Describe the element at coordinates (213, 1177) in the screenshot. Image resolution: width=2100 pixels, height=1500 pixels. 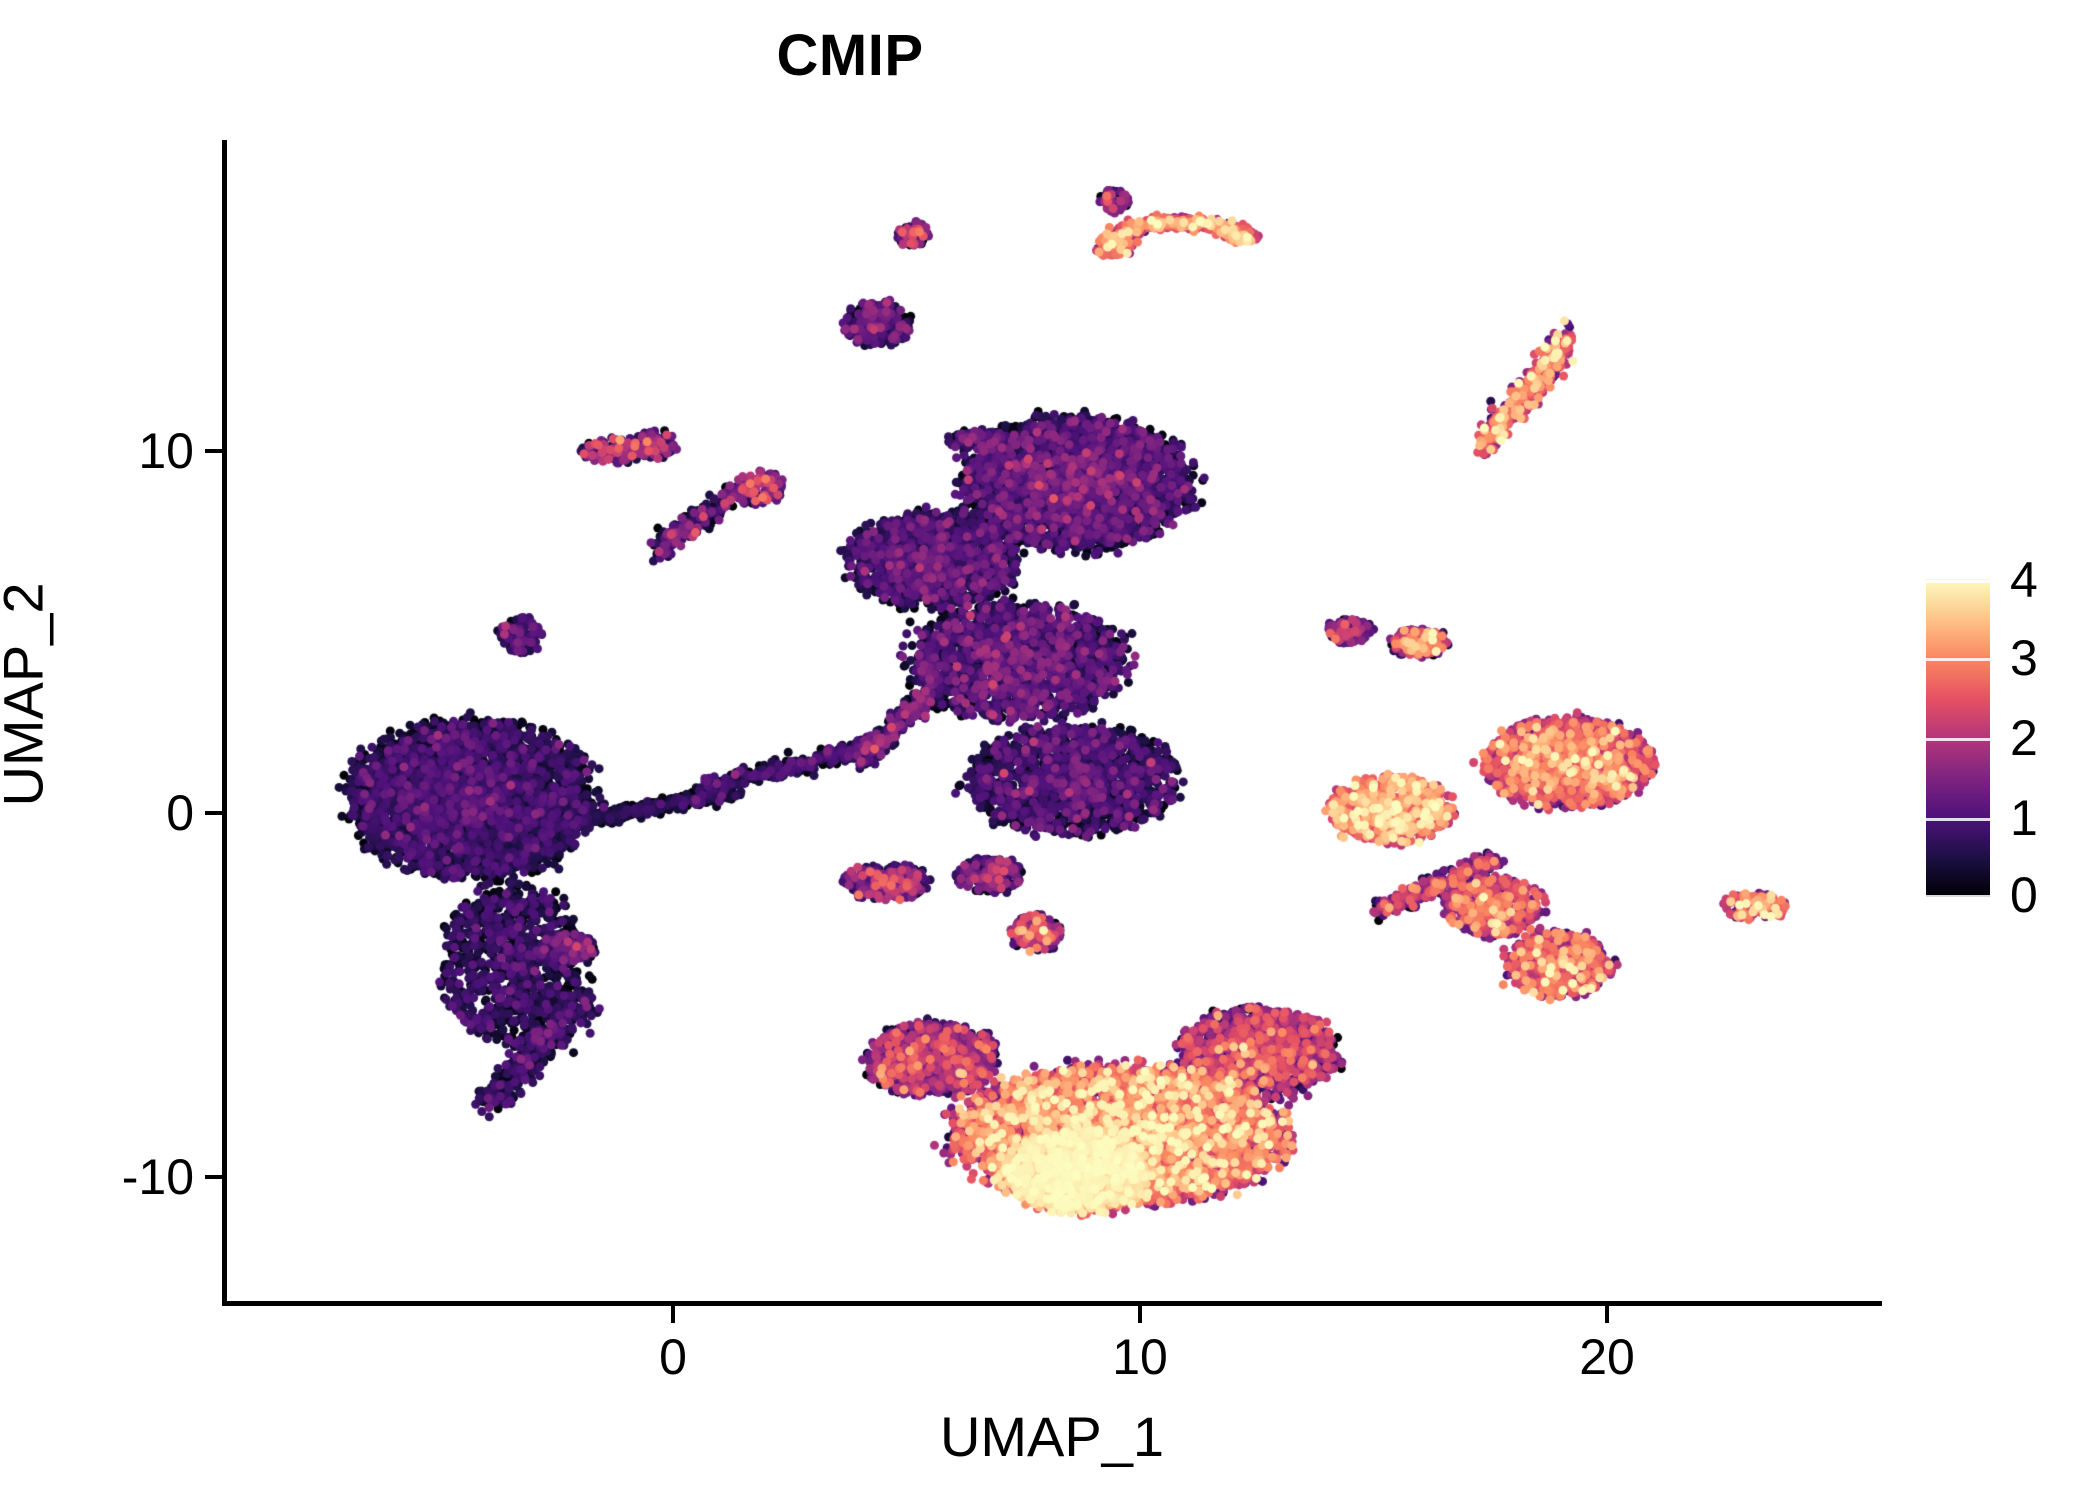
I see `y-tick-mark-minus10` at that location.